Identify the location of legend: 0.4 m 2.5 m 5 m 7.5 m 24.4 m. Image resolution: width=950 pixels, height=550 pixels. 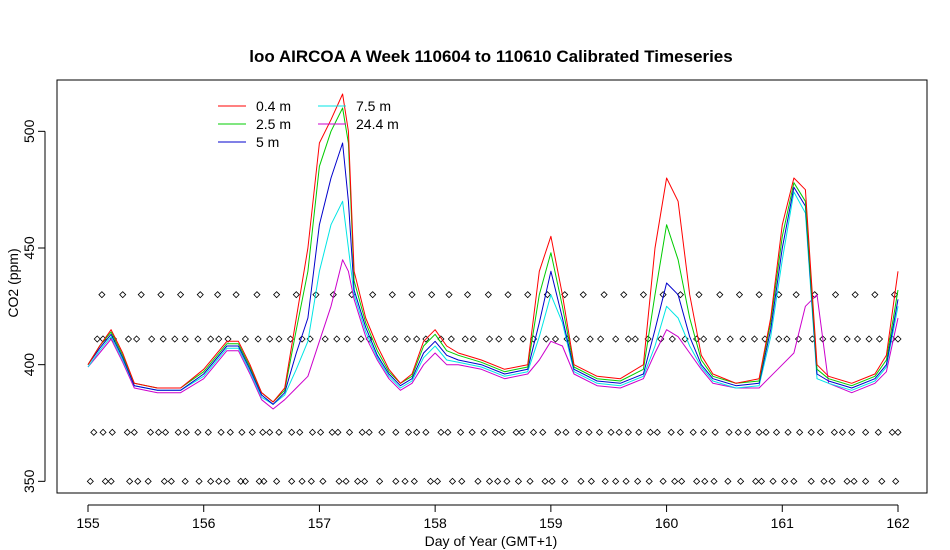
(308, 124).